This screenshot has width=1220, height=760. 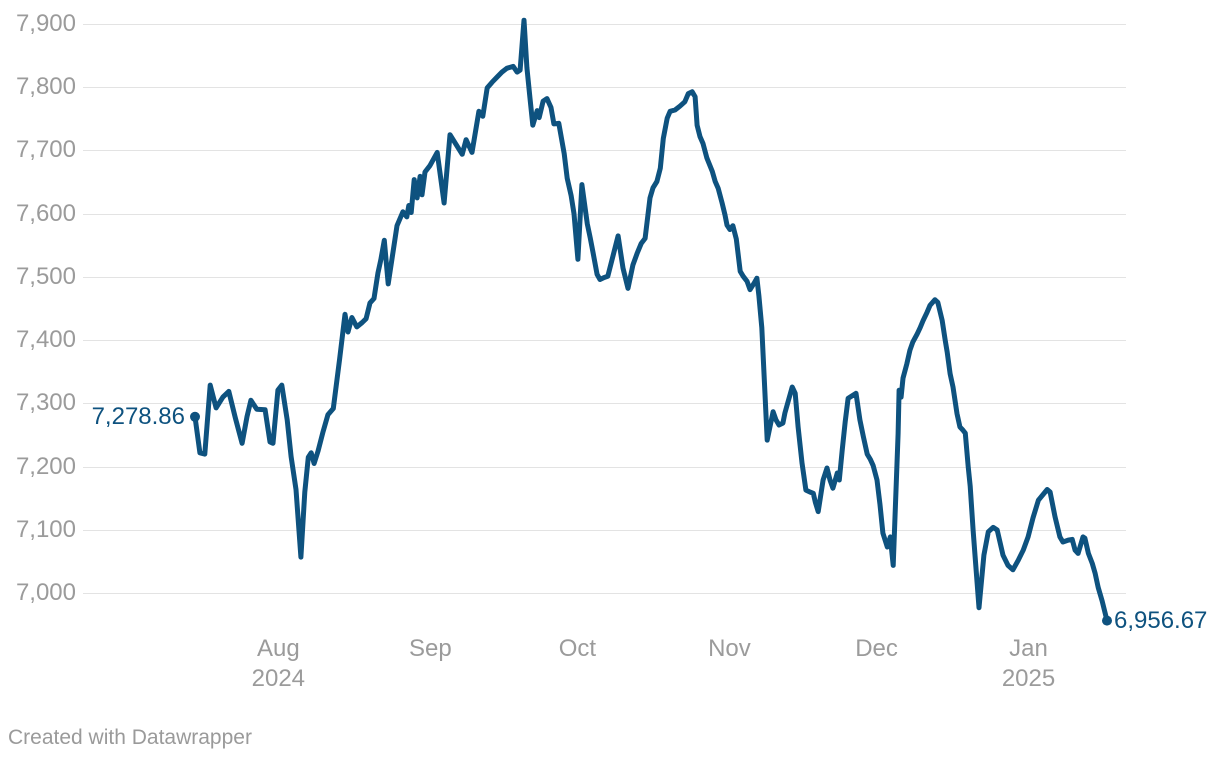 I want to click on x-tick-label-dec: Dec, so click(x=876, y=648).